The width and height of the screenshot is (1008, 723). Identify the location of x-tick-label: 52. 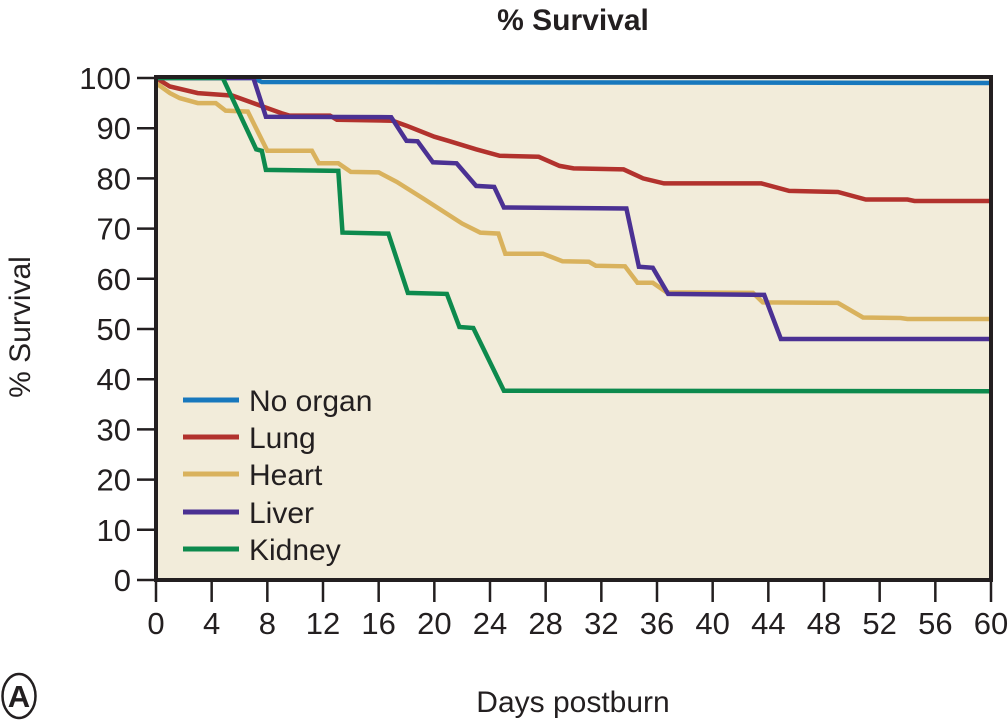
(879, 623).